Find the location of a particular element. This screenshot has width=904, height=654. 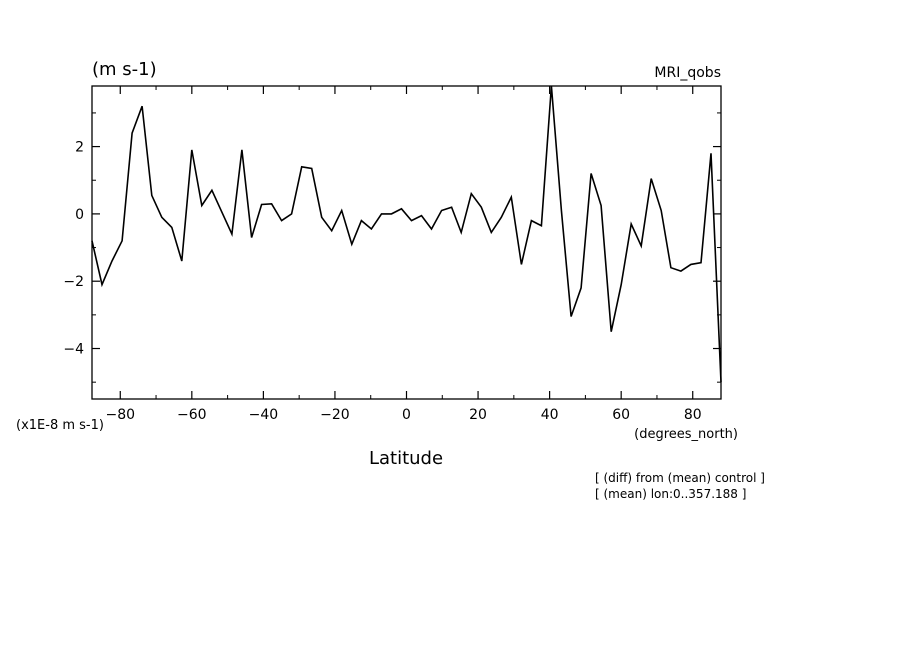

x-tick-label: −40 is located at coordinates (264, 415).